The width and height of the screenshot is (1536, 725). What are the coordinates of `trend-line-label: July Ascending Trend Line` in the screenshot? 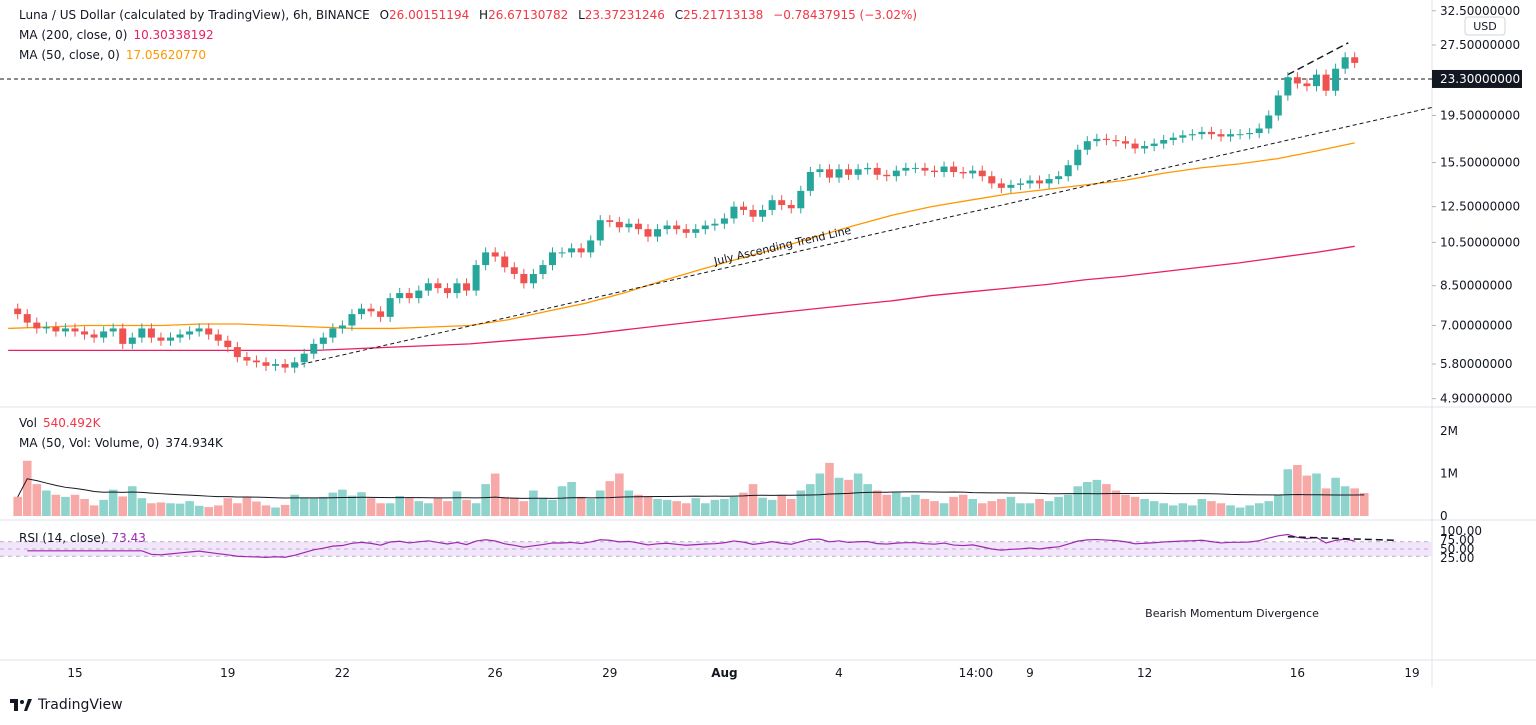 It's located at (782, 246).